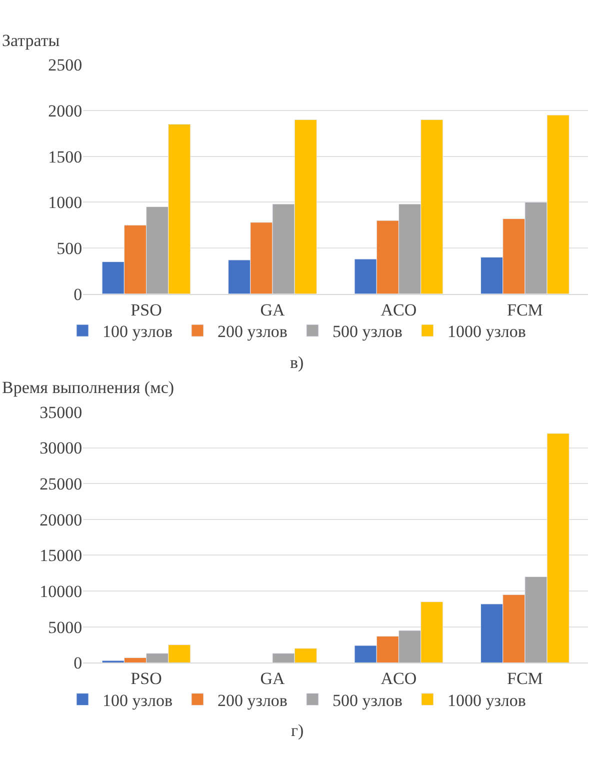 Image resolution: width=594 pixels, height=781 pixels. What do you see at coordinates (65, 65) in the screenshot?
I see `y-tick-label: 2500` at bounding box center [65, 65].